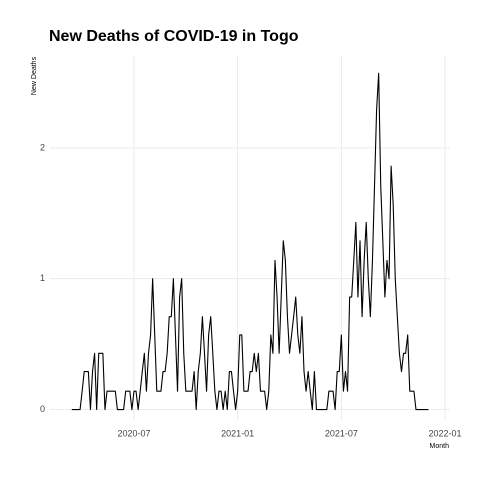  I want to click on chart-title: New Deaths of COVID-19 in Togo, so click(174, 36).